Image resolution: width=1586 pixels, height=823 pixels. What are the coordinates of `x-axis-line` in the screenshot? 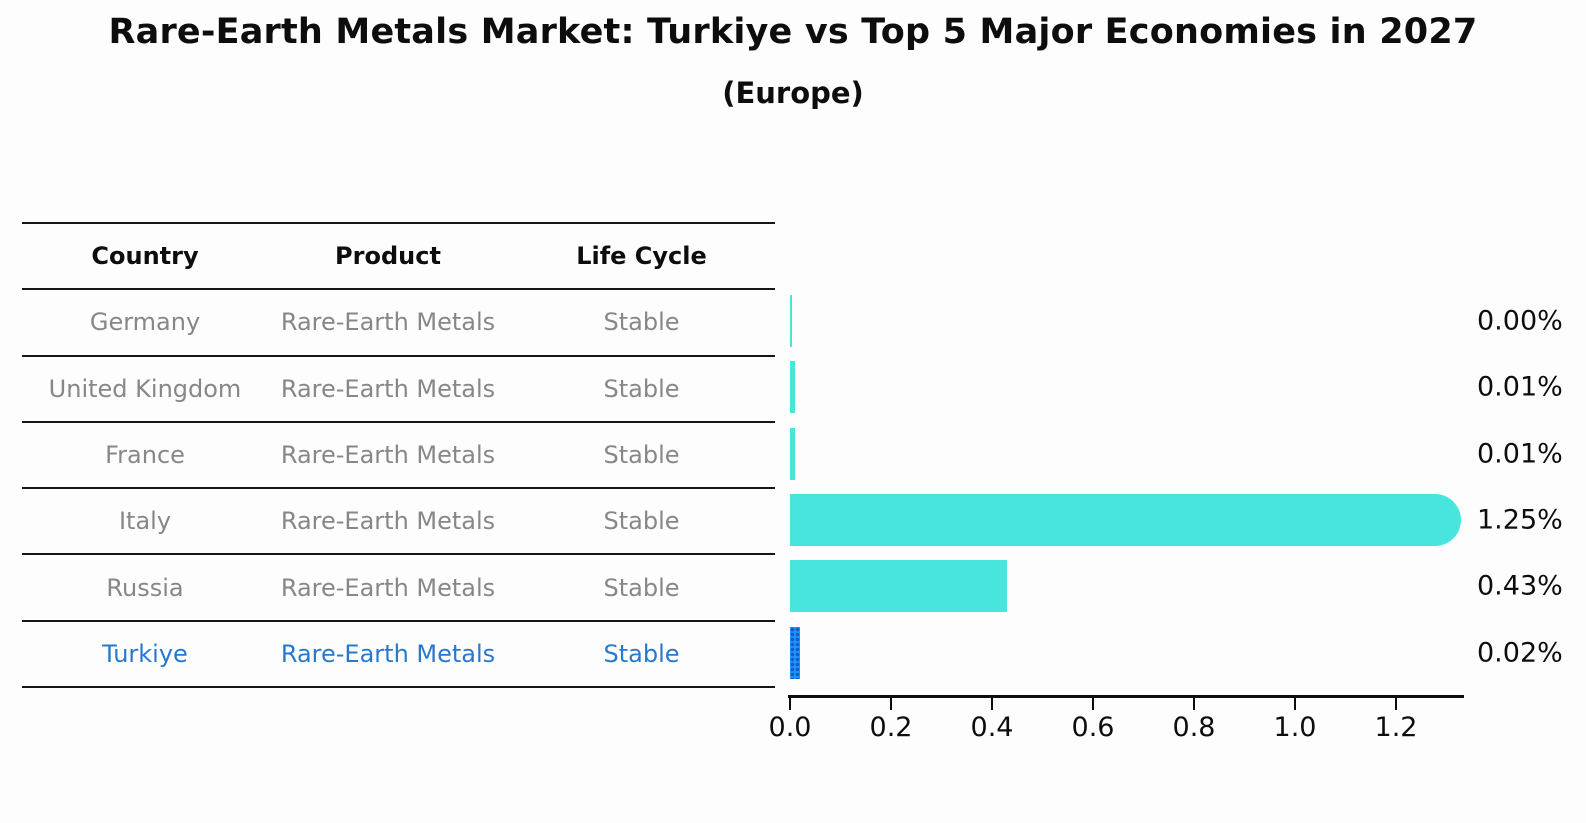 It's located at (1126, 696).